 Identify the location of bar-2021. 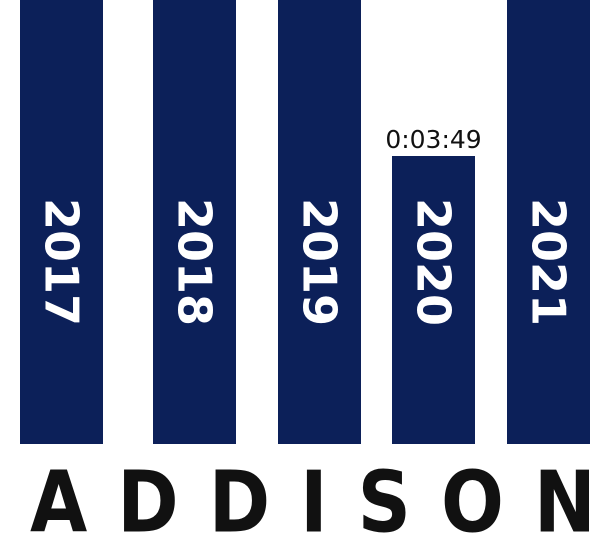
(548, 222).